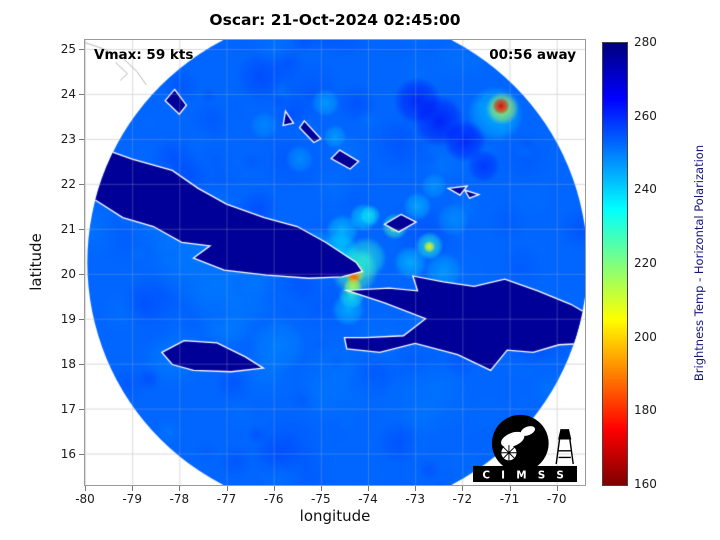  What do you see at coordinates (532, 55) in the screenshot?
I see `time-away-annotation: 00:56 away` at bounding box center [532, 55].